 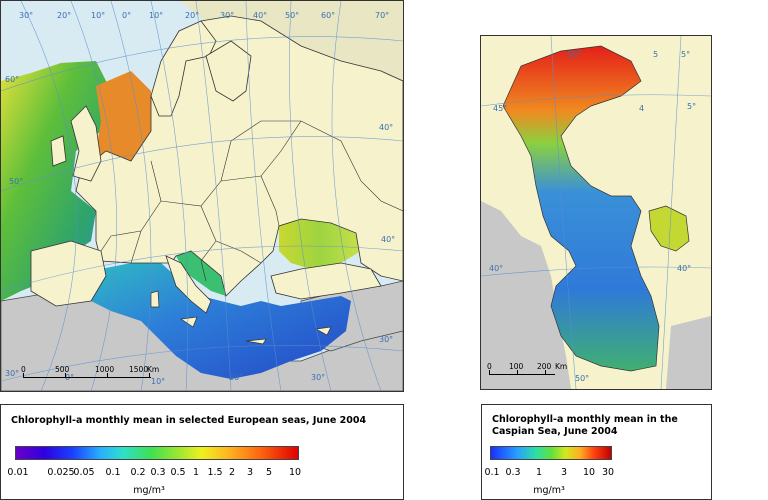 I want to click on caspian-unit-label: mg/m³, so click(x=549, y=490).